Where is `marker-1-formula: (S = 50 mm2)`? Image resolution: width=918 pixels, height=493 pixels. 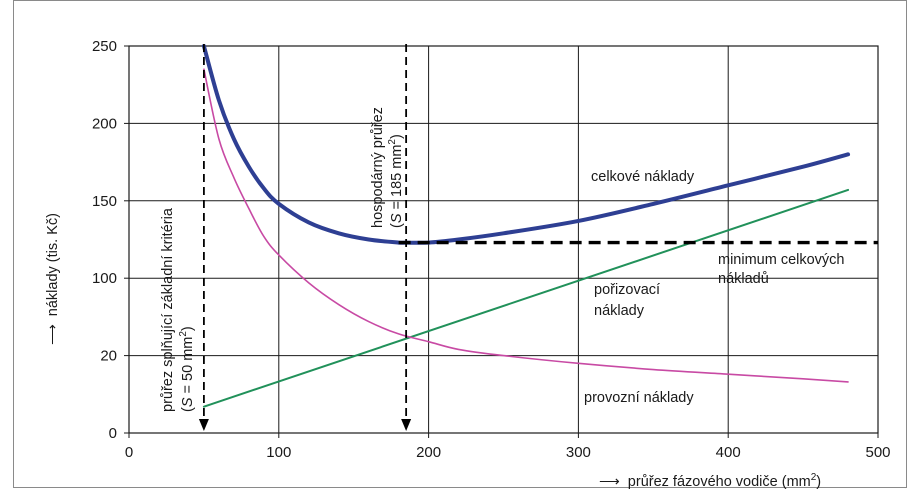
marker-1-formula: (S = 50 mm2) is located at coordinates (187, 369).